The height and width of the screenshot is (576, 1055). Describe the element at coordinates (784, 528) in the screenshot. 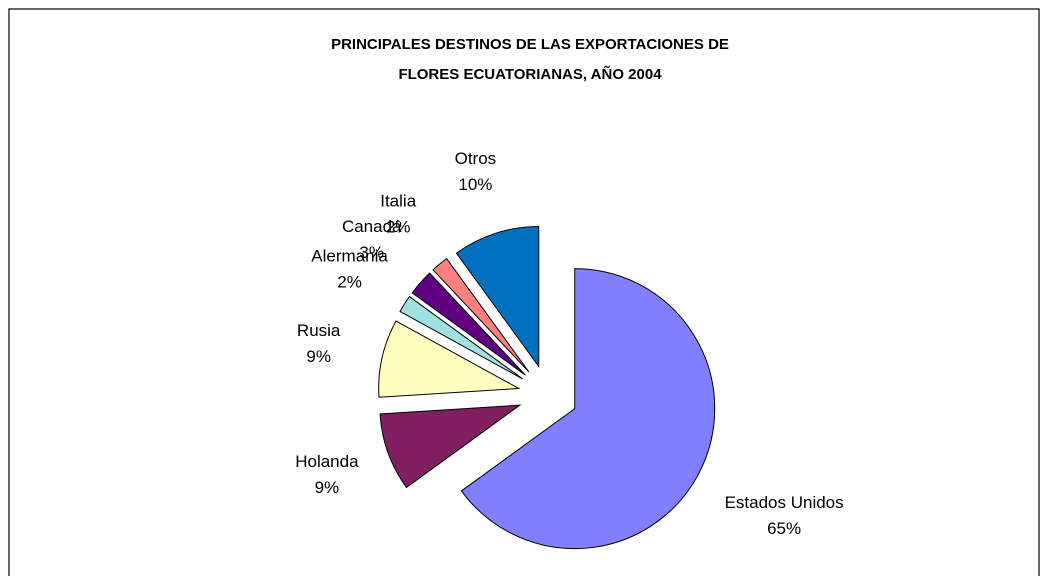

I see `slice-value-label: 65%` at that location.